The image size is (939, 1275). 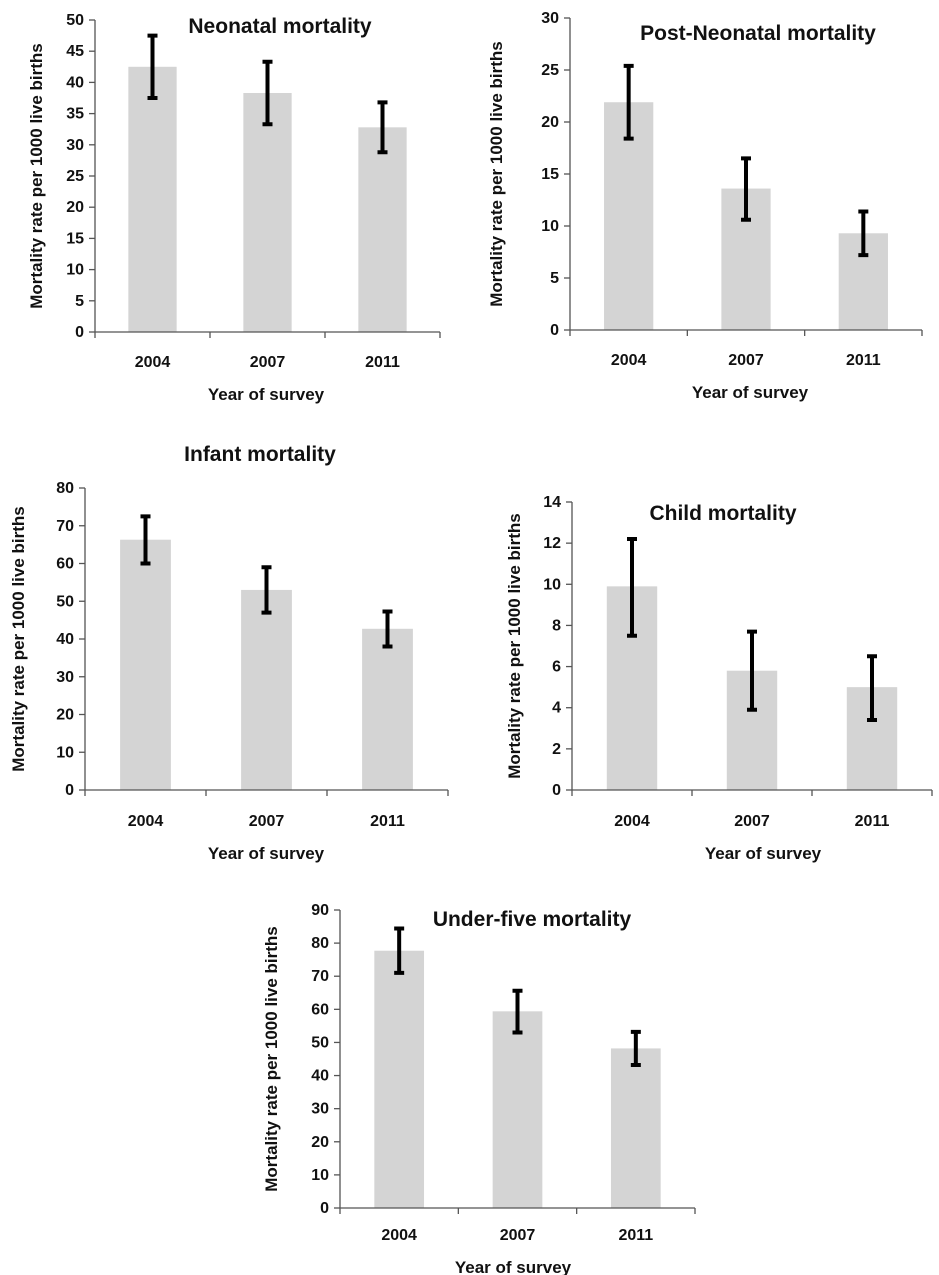 I want to click on y-tick-label: 35, so click(x=75, y=114).